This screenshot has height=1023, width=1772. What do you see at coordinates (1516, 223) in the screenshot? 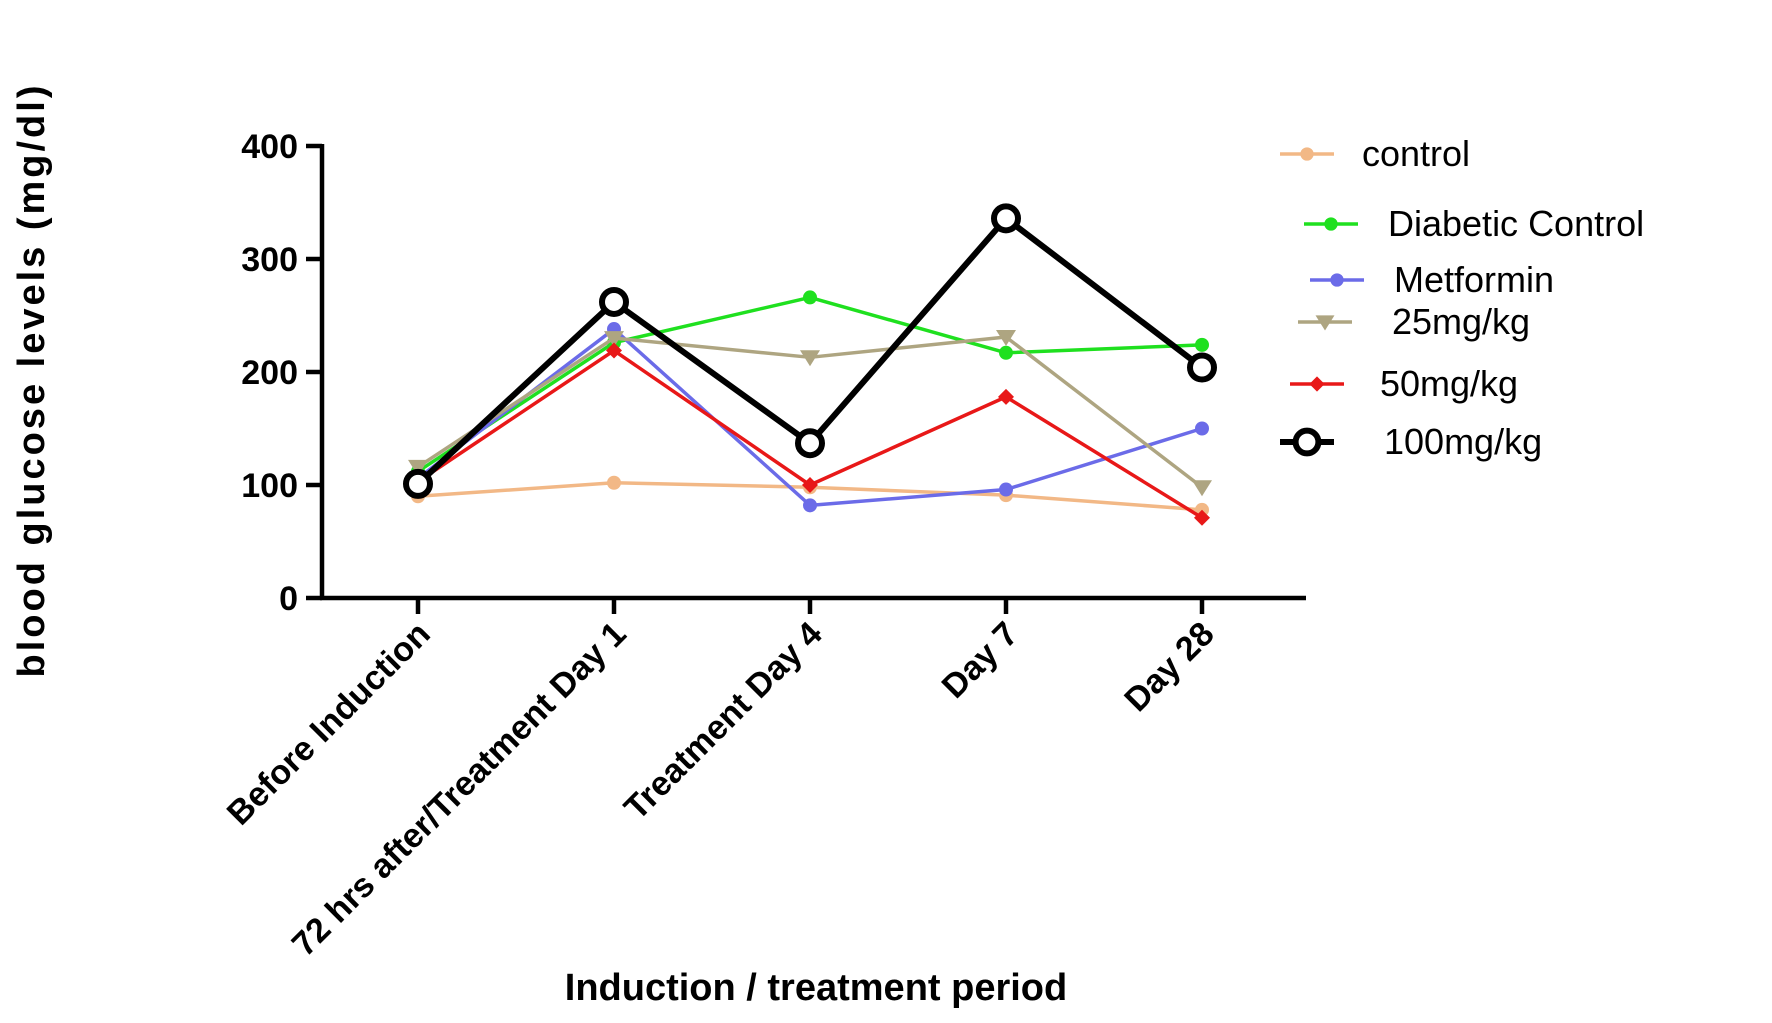
I see `legend-label: Diabetic Control` at bounding box center [1516, 223].